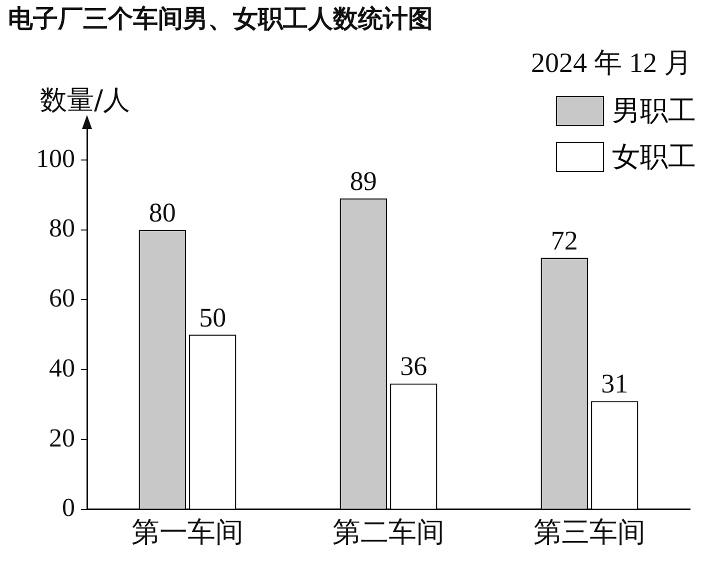 Image resolution: width=718 pixels, height=565 pixels. What do you see at coordinates (55, 158) in the screenshot?
I see `y-tick-label: 100` at bounding box center [55, 158].